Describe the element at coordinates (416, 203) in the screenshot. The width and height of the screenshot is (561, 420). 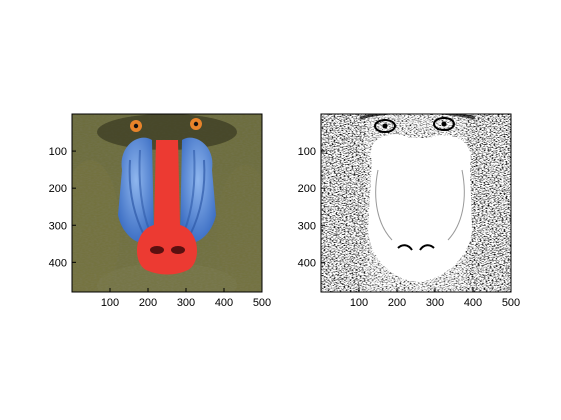
I see `binary-mandrill-image` at that location.